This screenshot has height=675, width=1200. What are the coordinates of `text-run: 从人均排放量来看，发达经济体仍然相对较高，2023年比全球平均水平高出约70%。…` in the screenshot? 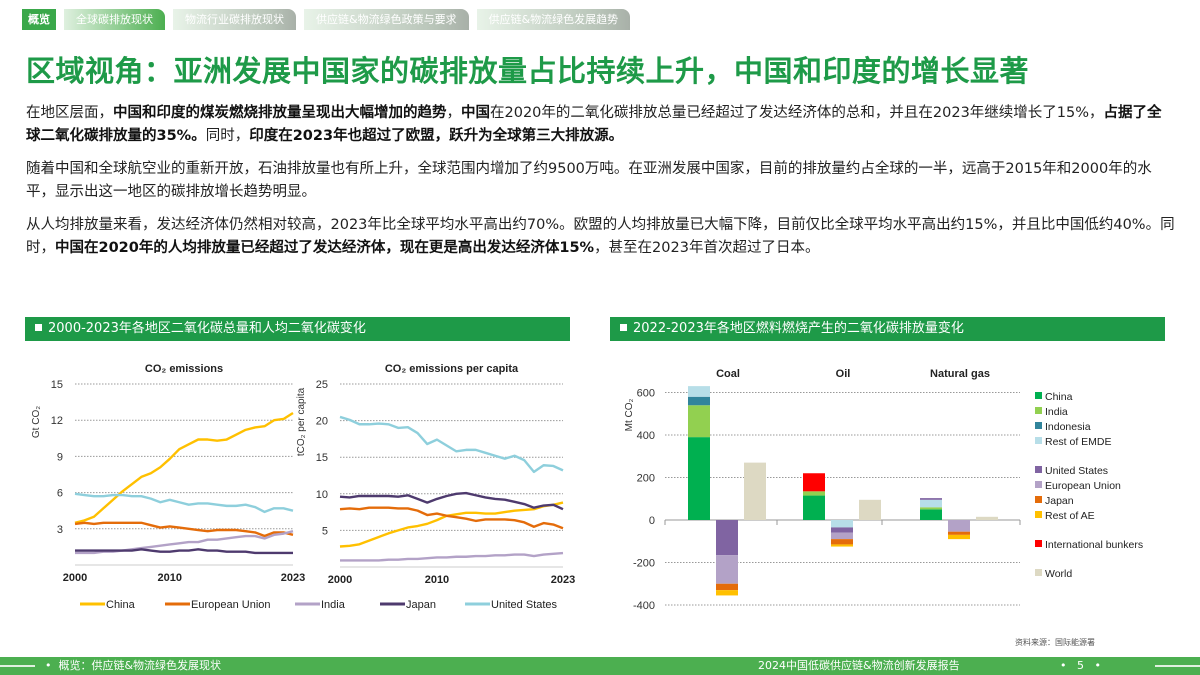 It's located at (600, 236).